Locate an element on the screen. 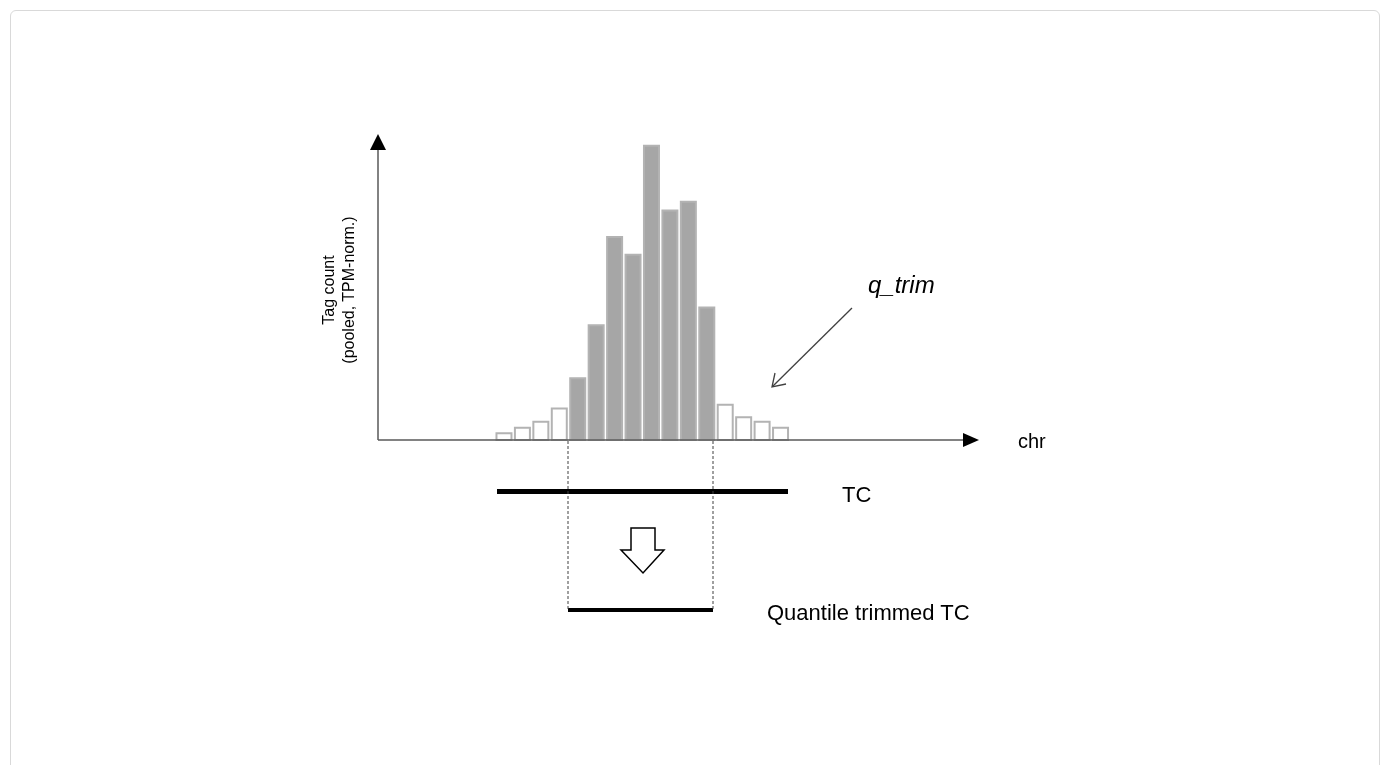  text: TC is located at coordinates (857, 494).